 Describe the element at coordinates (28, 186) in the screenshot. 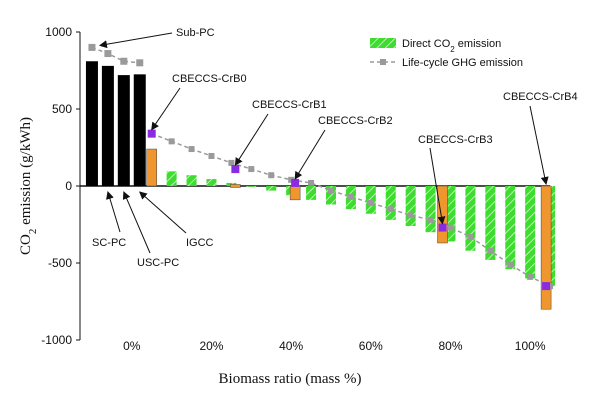

I see `y-axis-label: CO2 emission (g/kWh)` at that location.